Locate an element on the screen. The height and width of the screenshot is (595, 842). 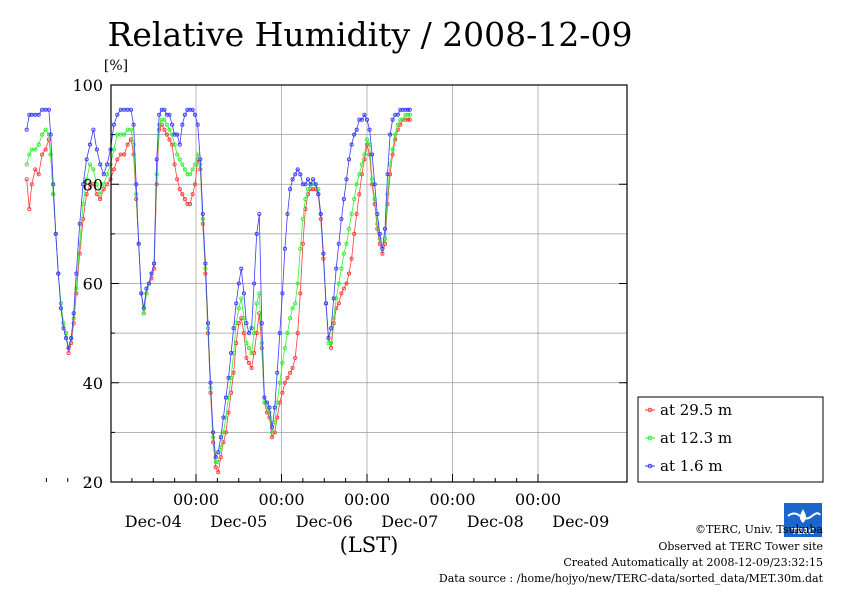
legend-label: at 12.3 m is located at coordinates (696, 438).